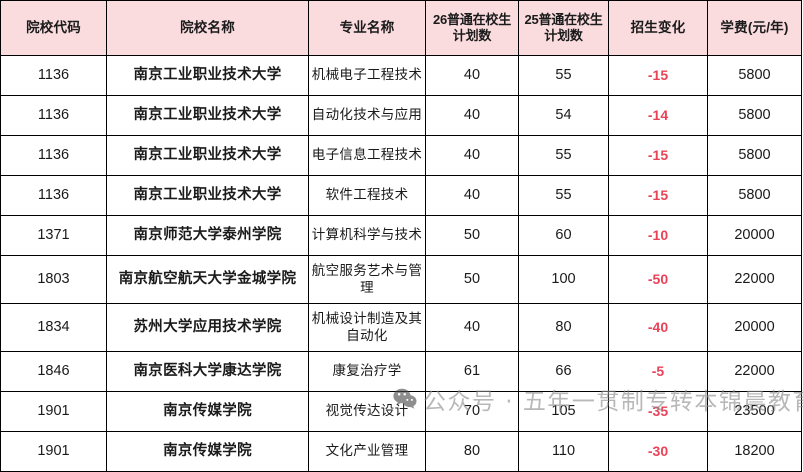  I want to click on cell-major: 文化产业管理, so click(367, 451).